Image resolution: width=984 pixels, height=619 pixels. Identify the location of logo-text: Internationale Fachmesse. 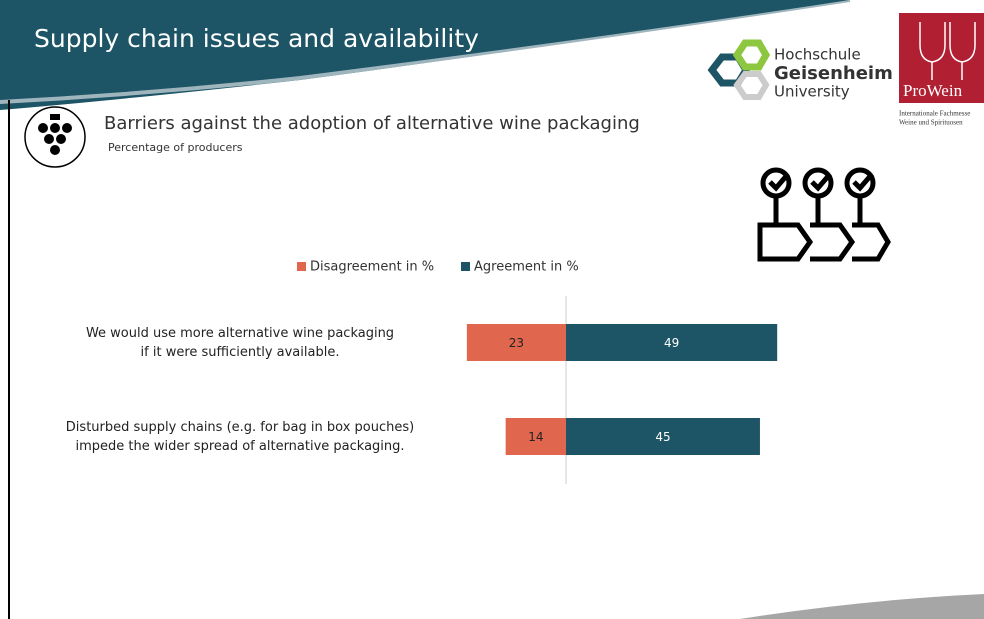
(934, 114).